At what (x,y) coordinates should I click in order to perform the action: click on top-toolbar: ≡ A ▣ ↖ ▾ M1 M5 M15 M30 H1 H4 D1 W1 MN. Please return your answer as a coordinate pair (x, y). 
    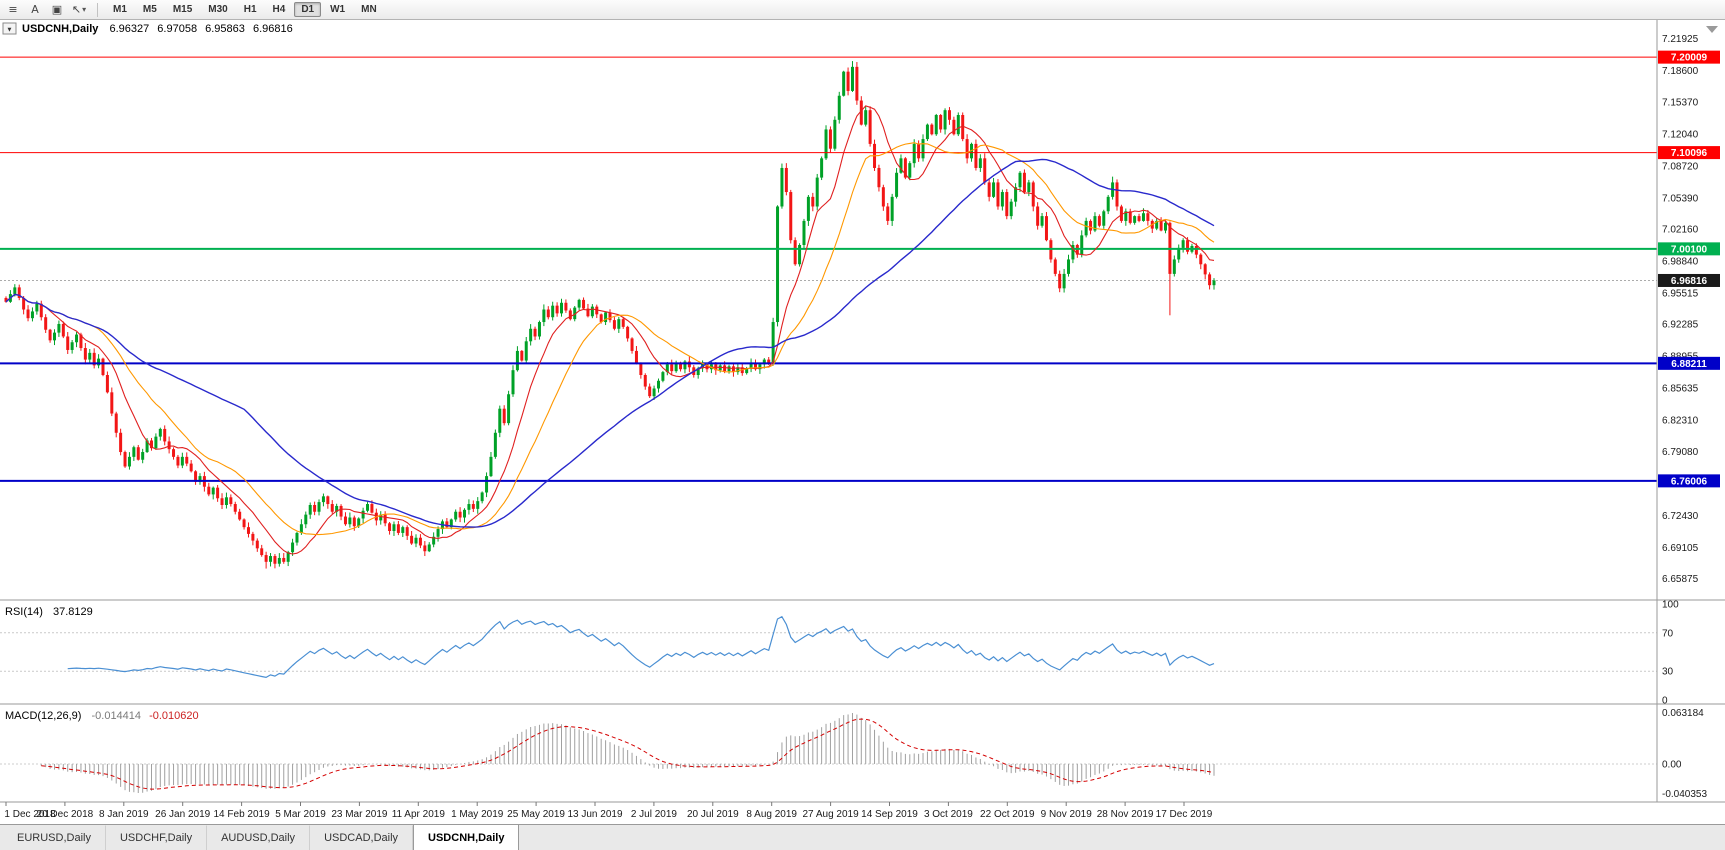
    Looking at the image, I should click on (862, 10).